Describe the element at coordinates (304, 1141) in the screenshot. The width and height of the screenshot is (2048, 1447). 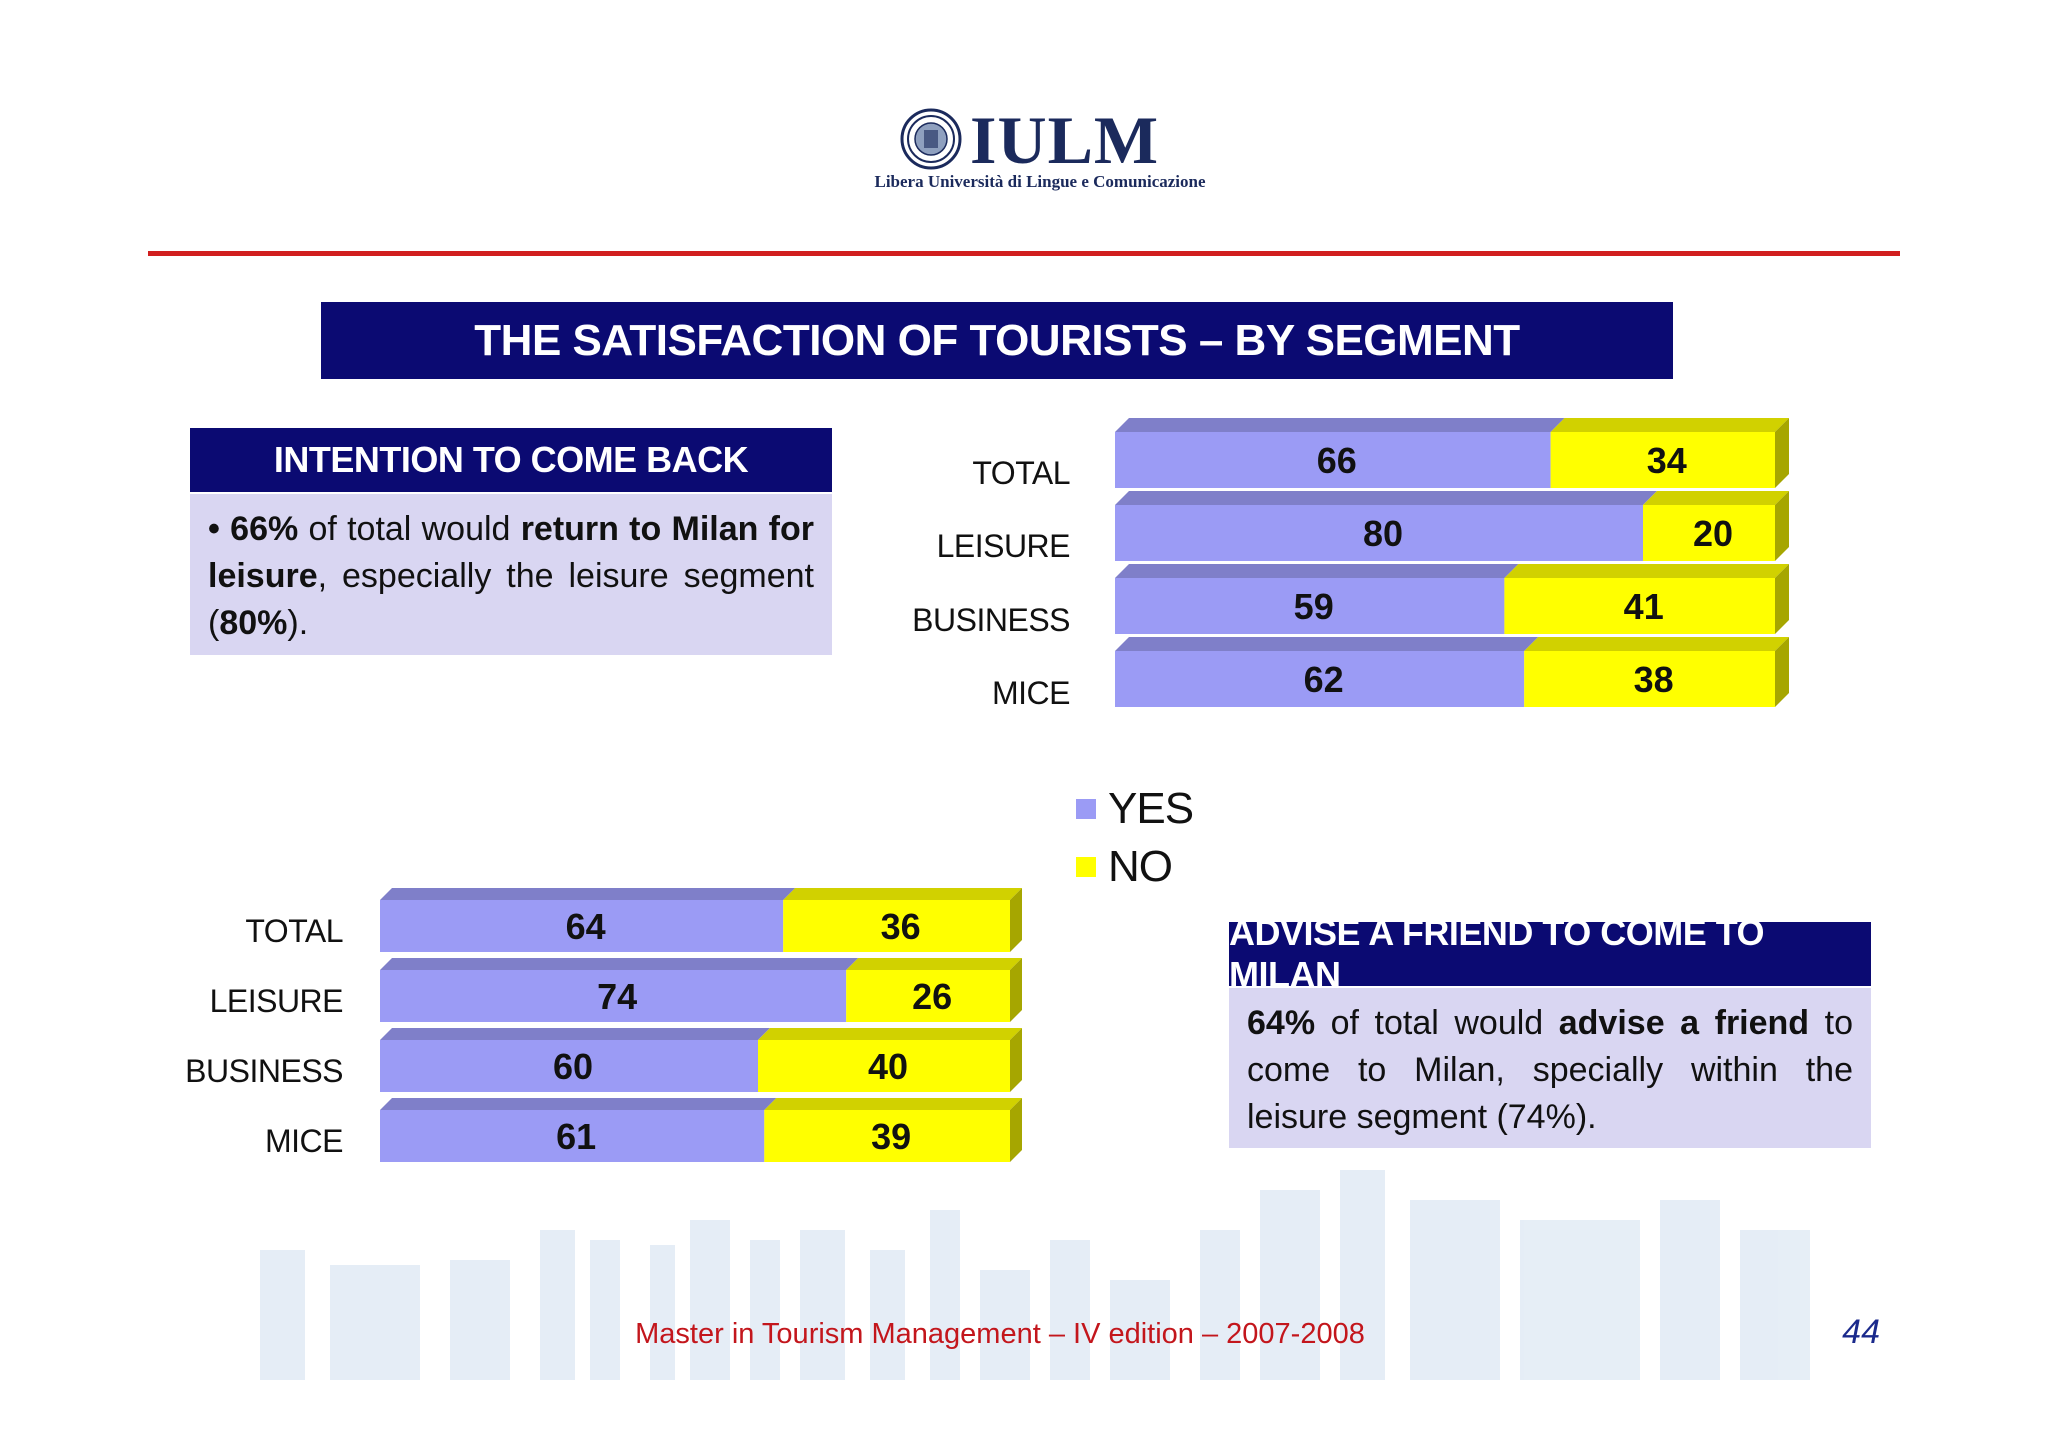
I see `chart2-category-label: MICE` at that location.